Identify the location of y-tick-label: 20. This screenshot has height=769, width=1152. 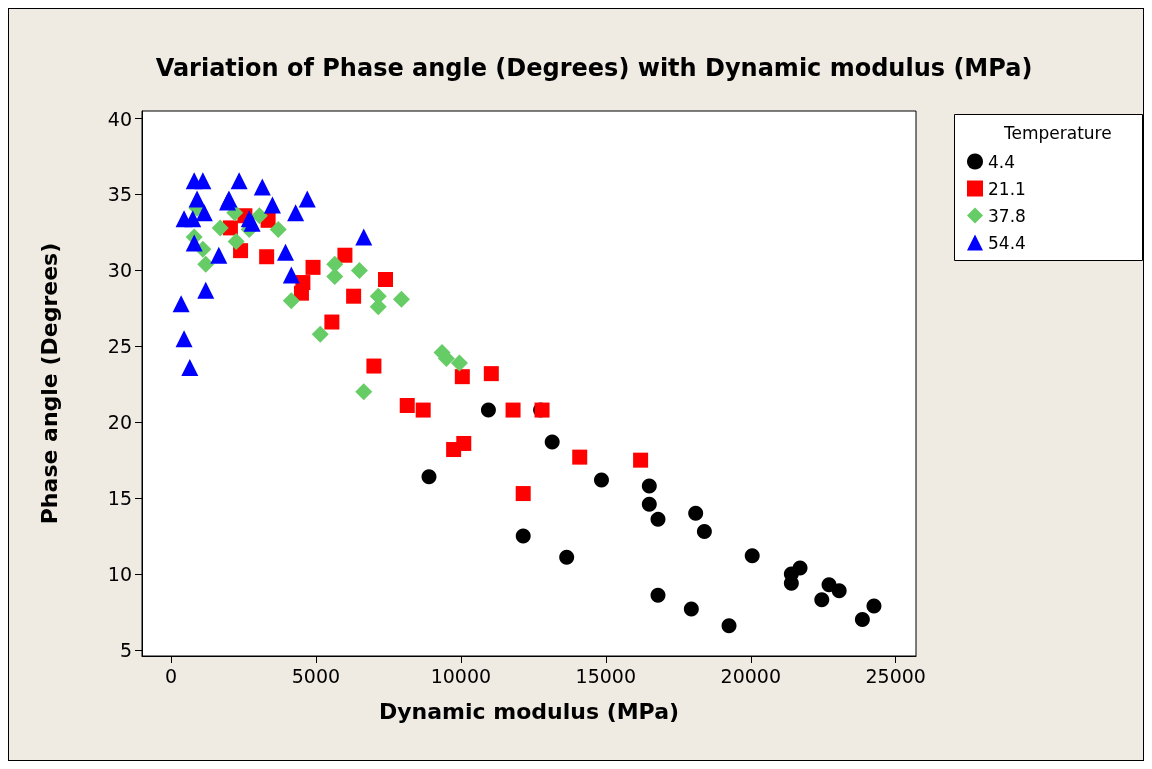
(119, 422).